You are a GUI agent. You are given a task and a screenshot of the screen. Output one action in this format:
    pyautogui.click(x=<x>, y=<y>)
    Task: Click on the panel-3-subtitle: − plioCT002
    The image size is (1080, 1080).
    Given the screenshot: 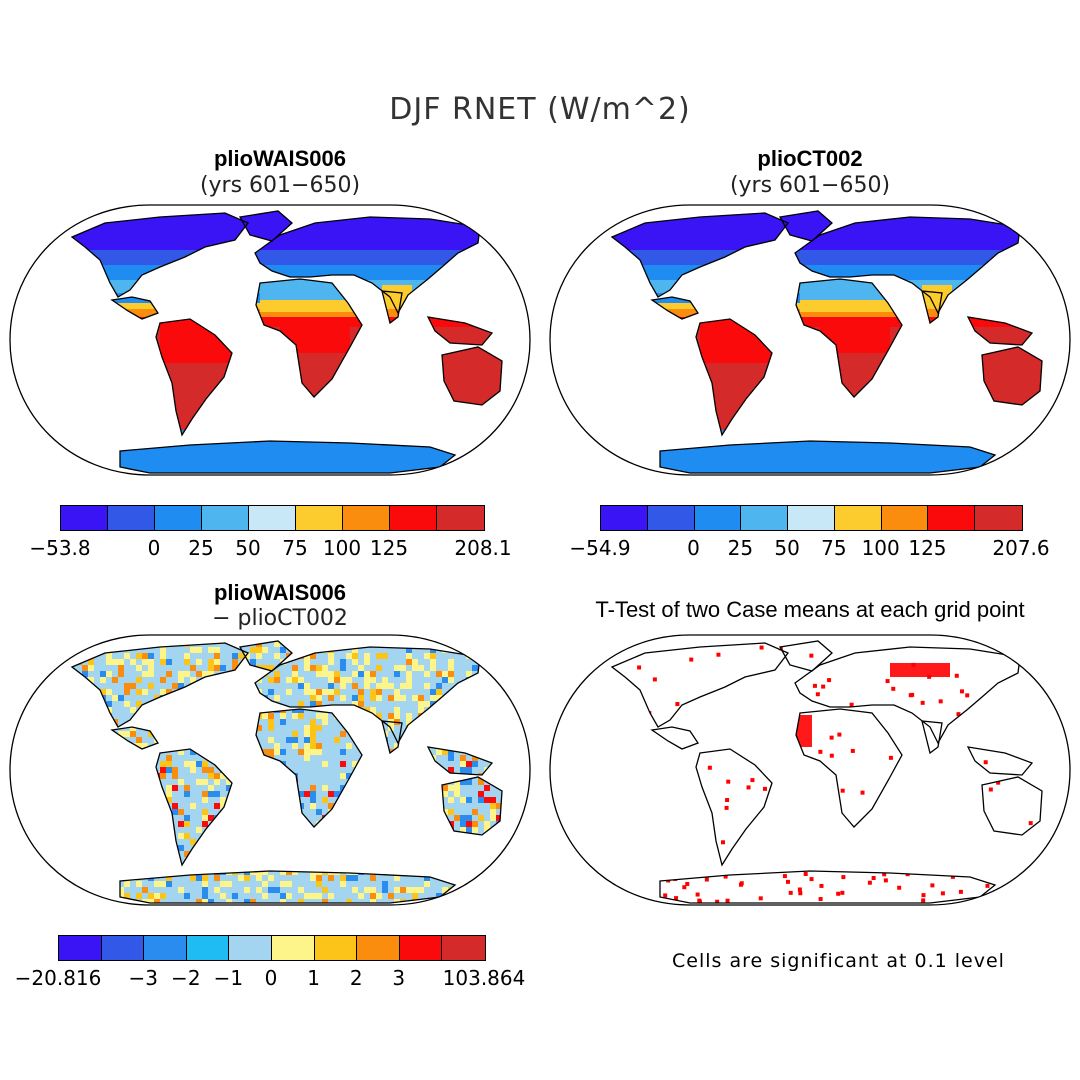 What is the action you would take?
    pyautogui.click(x=280, y=618)
    